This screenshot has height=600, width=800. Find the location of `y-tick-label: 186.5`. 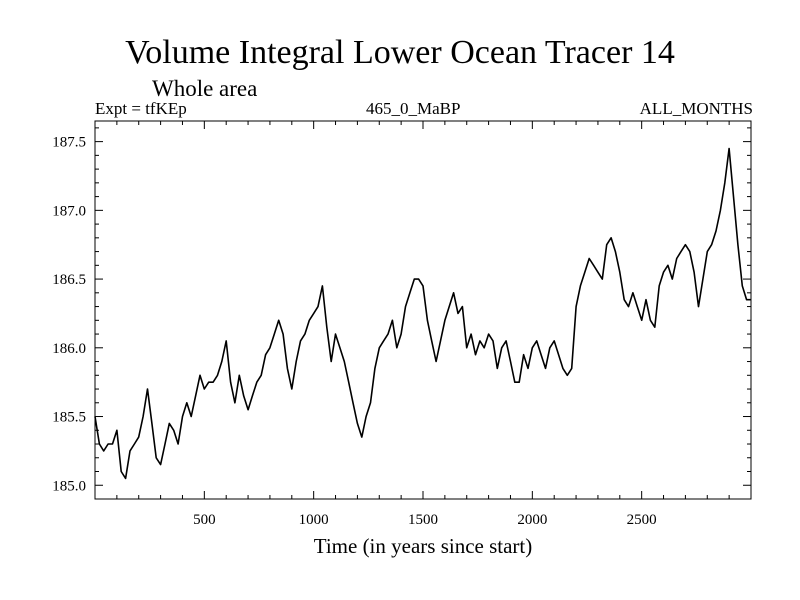

y-tick-label: 186.5 is located at coordinates (69, 280).